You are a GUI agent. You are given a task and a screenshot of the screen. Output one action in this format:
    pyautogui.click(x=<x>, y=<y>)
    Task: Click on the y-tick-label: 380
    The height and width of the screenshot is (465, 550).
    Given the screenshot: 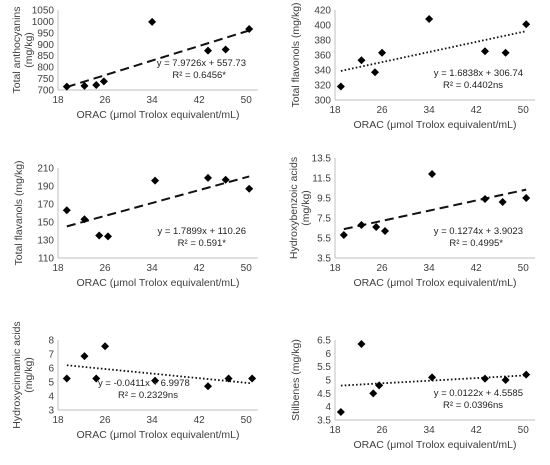 What is the action you would take?
    pyautogui.click(x=322, y=41)
    